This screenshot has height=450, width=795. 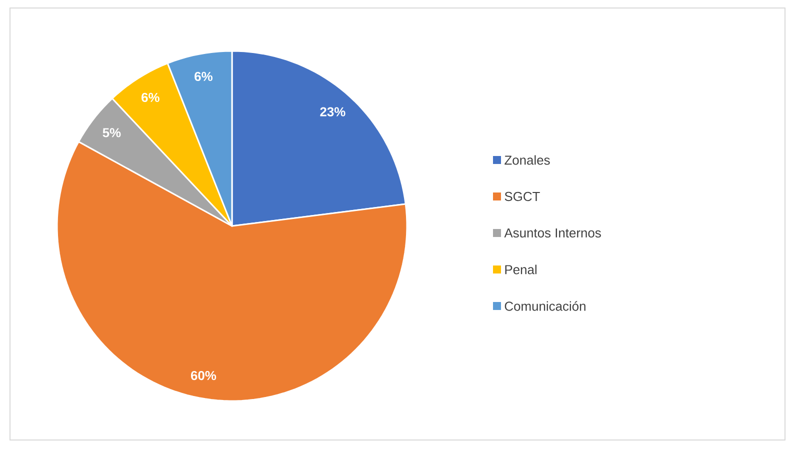 I want to click on legend-label: Comunicación, so click(x=545, y=306).